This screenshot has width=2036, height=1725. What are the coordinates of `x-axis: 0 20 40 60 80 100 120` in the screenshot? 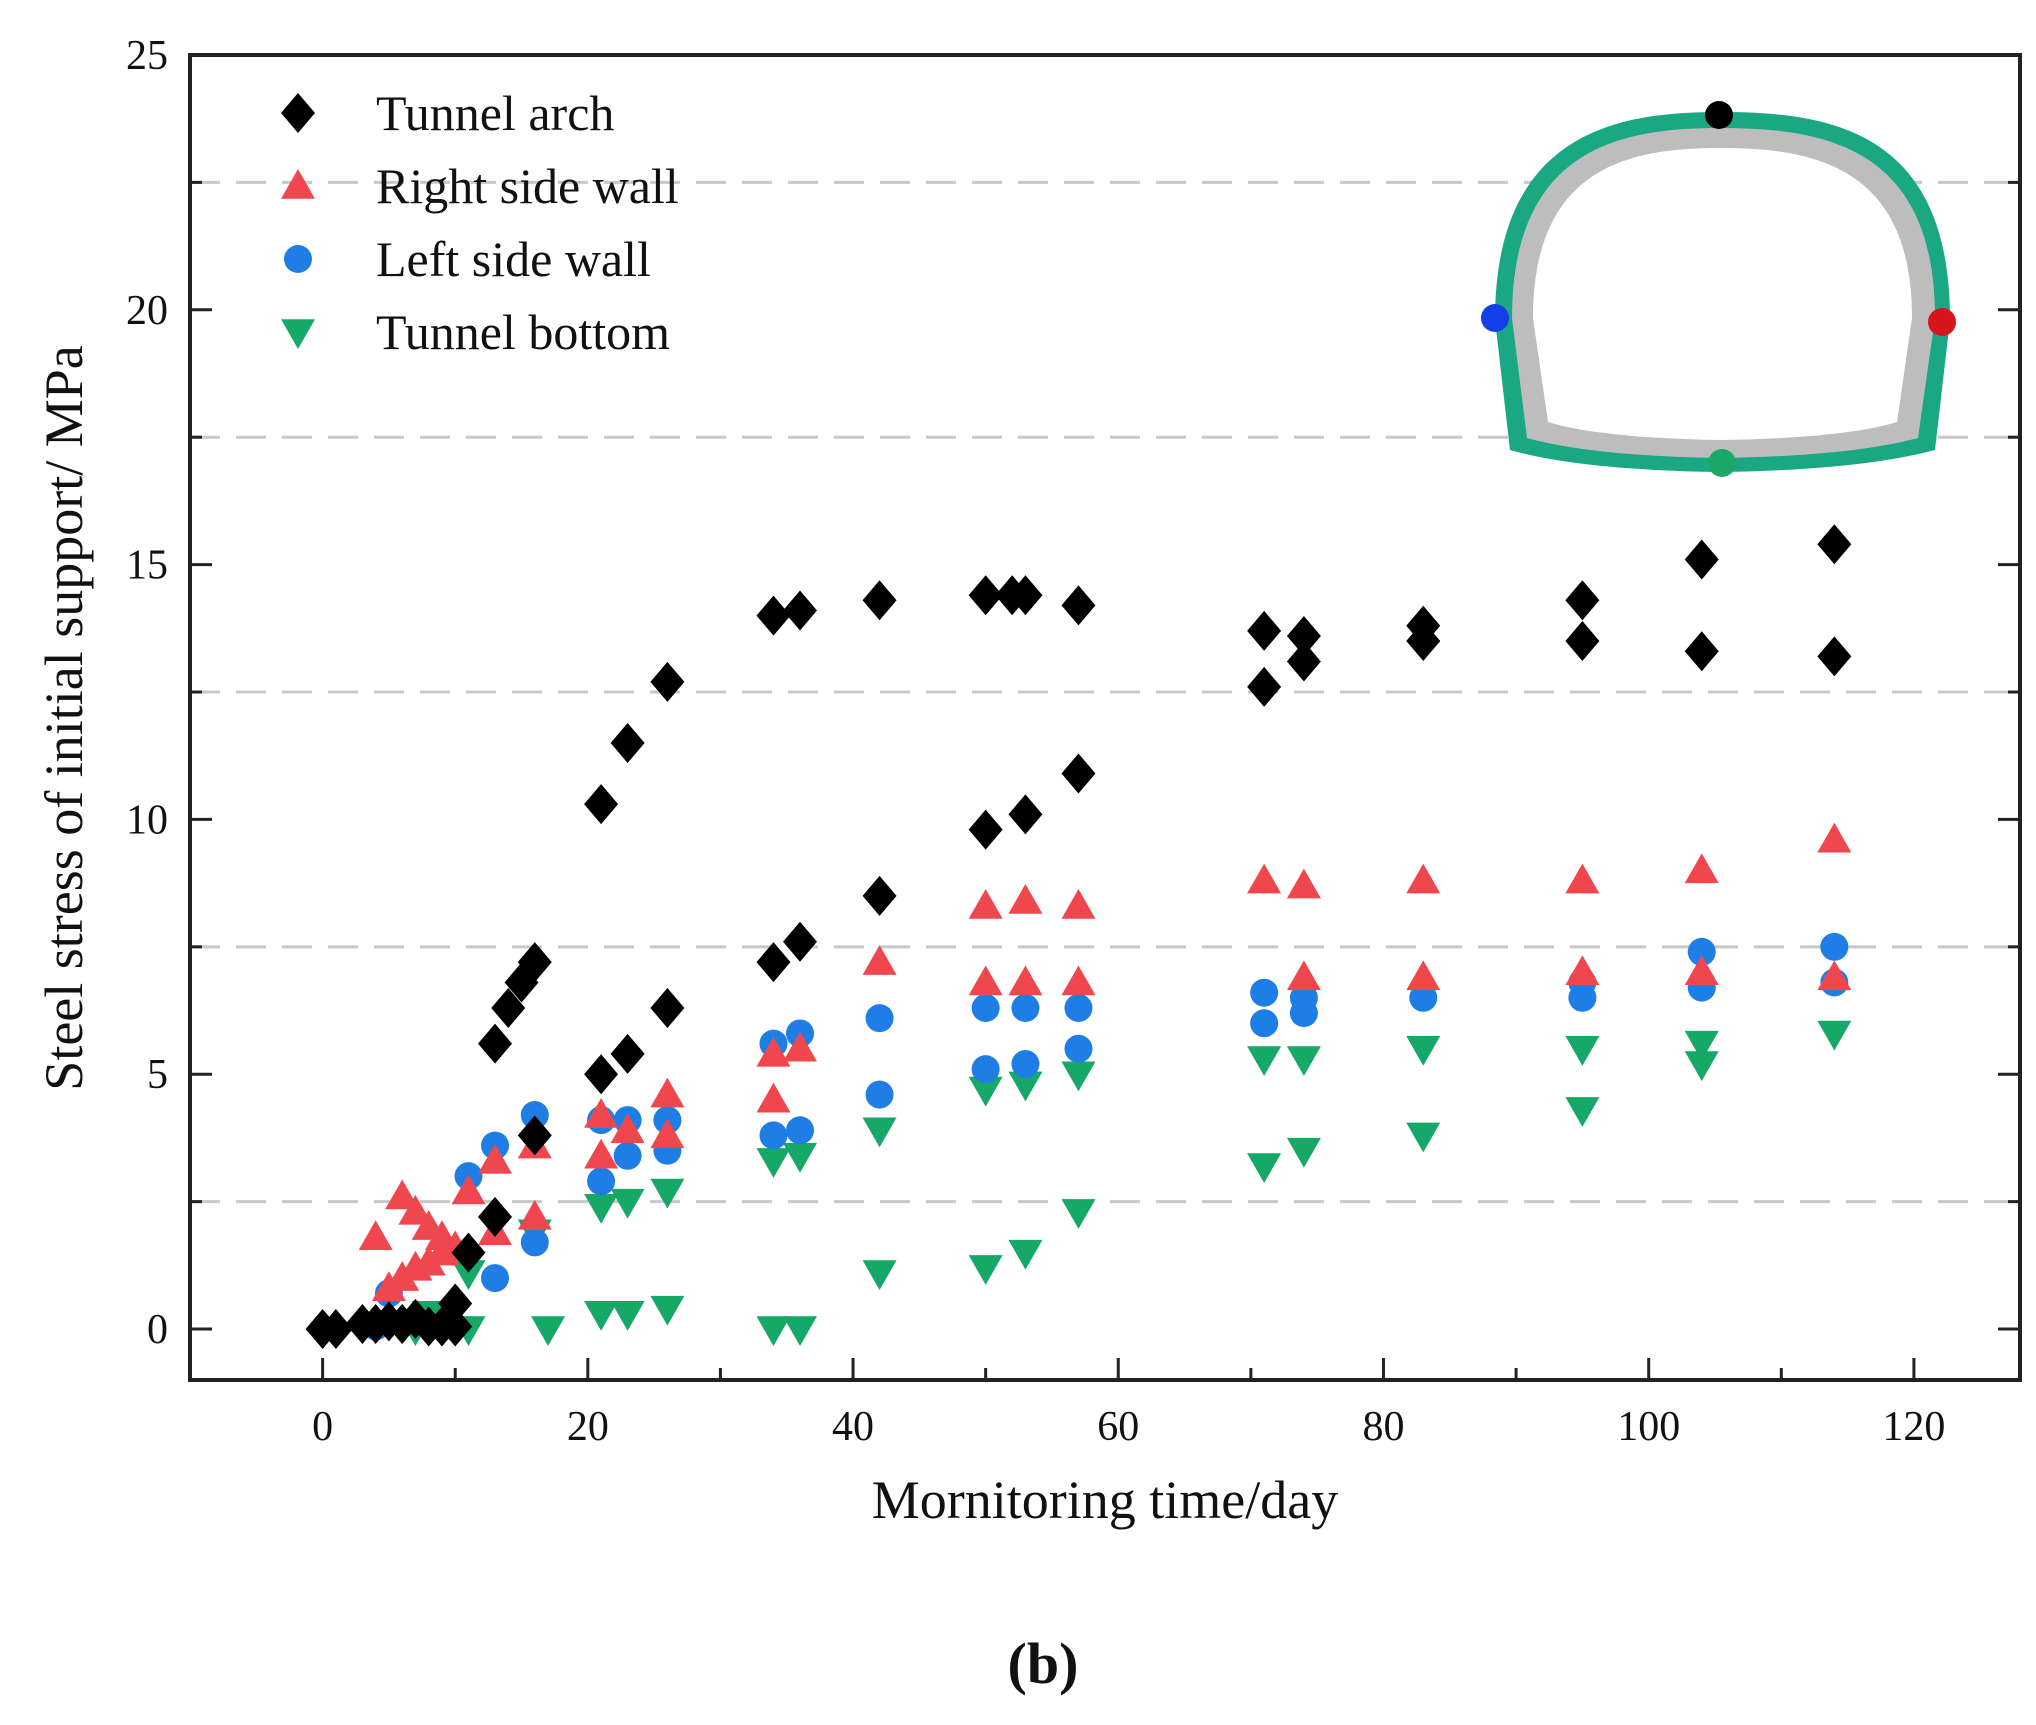 It's located at (1066, 1404).